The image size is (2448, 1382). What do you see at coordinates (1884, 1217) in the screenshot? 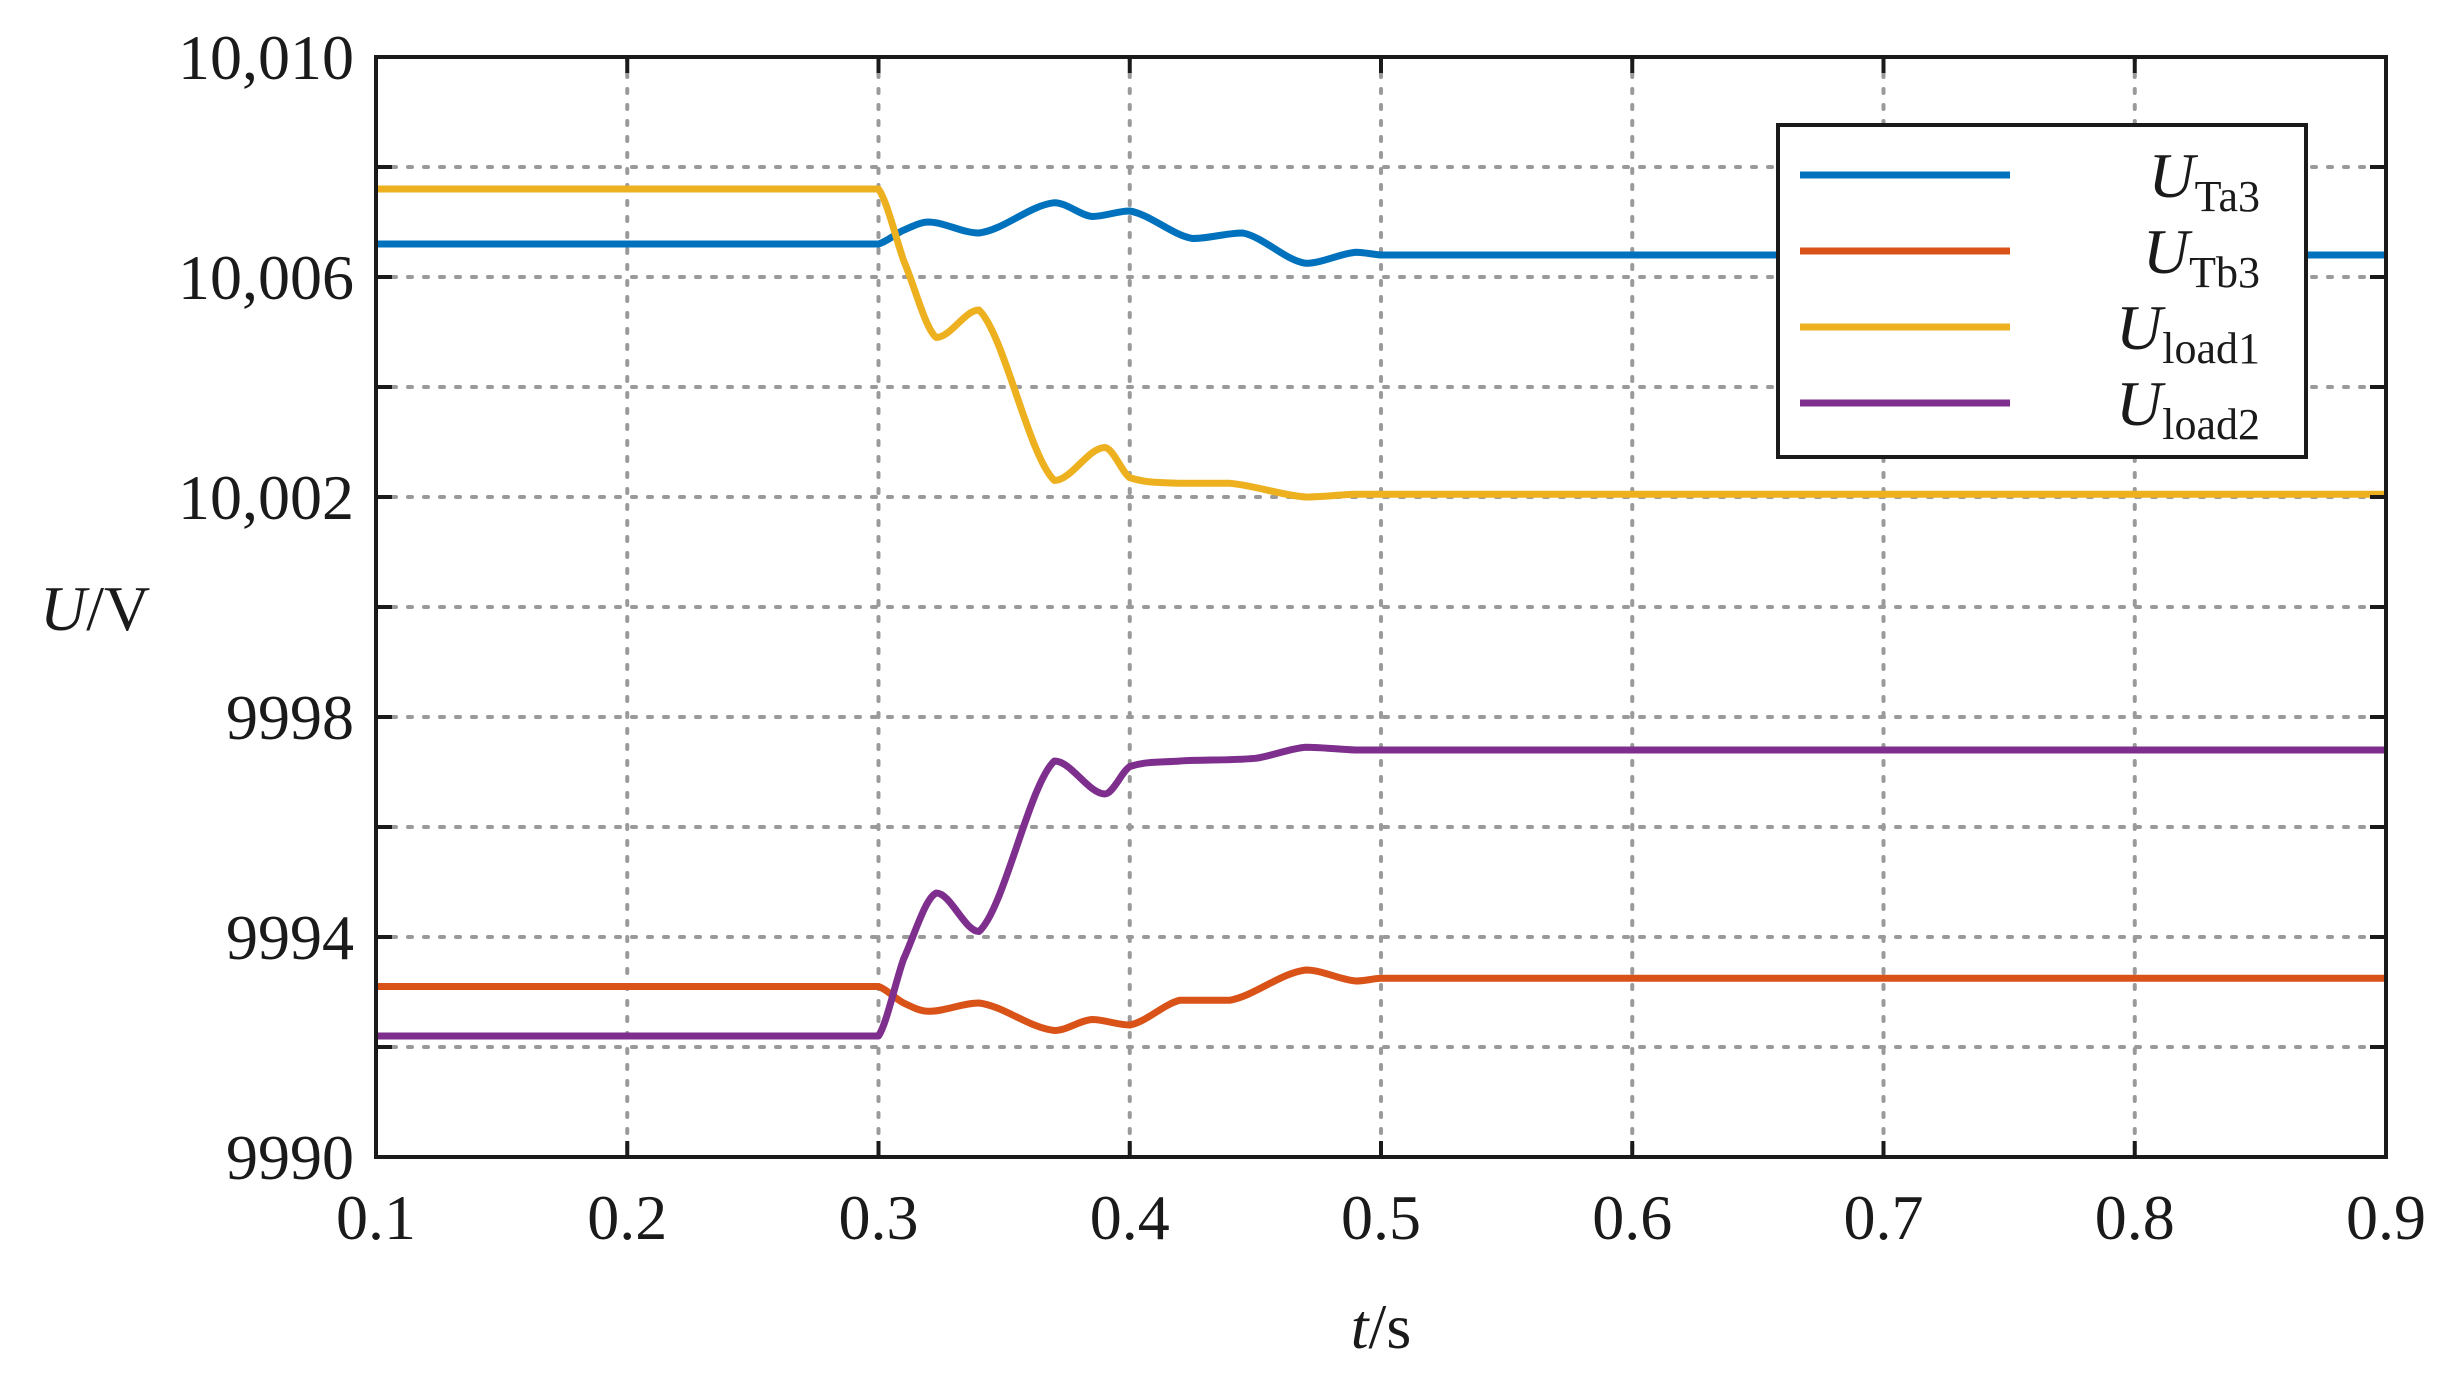
I see `x-tick-label: 0.7` at bounding box center [1884, 1217].